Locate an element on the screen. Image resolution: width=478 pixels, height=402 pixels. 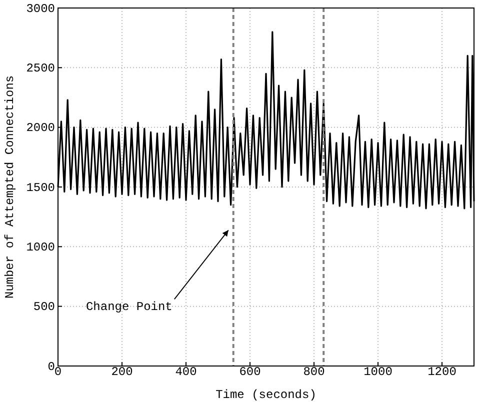
y-tick-label: 2500 is located at coordinates (40, 69).